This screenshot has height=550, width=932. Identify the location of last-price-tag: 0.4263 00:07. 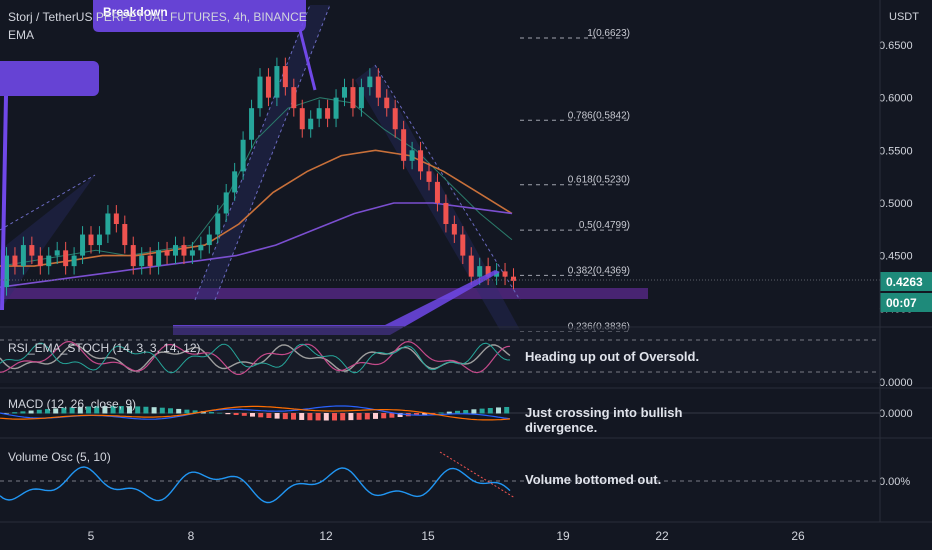
(466, 292).